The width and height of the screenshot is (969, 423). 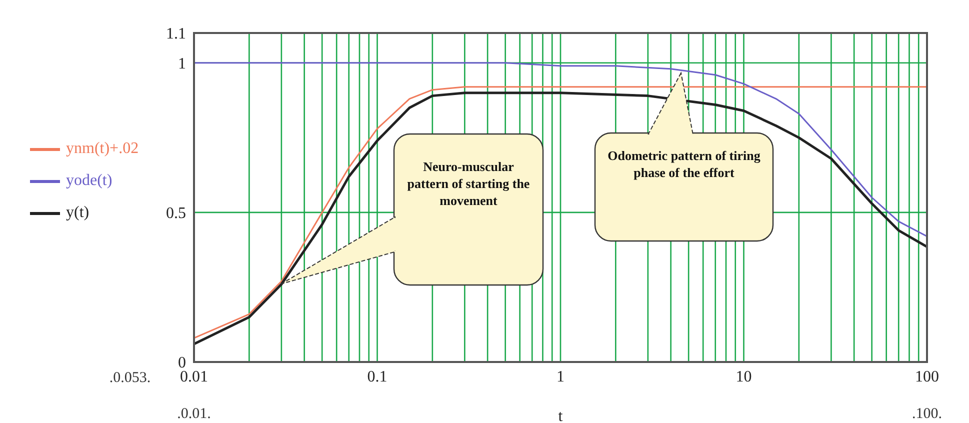 I want to click on y-tick-label: 0.5, so click(x=176, y=213).